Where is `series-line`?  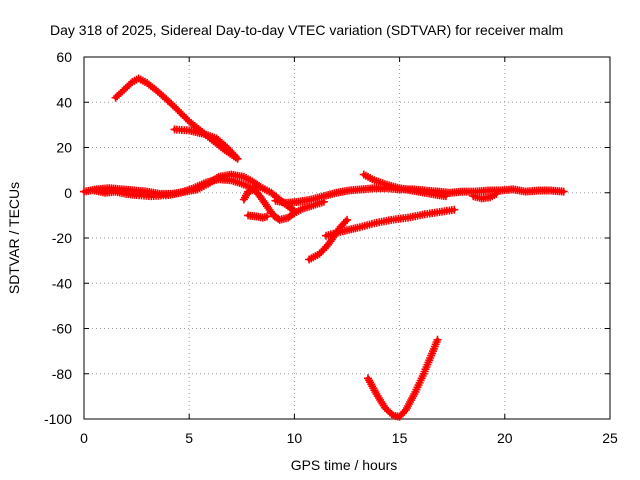 series-line is located at coordinates (403, 378).